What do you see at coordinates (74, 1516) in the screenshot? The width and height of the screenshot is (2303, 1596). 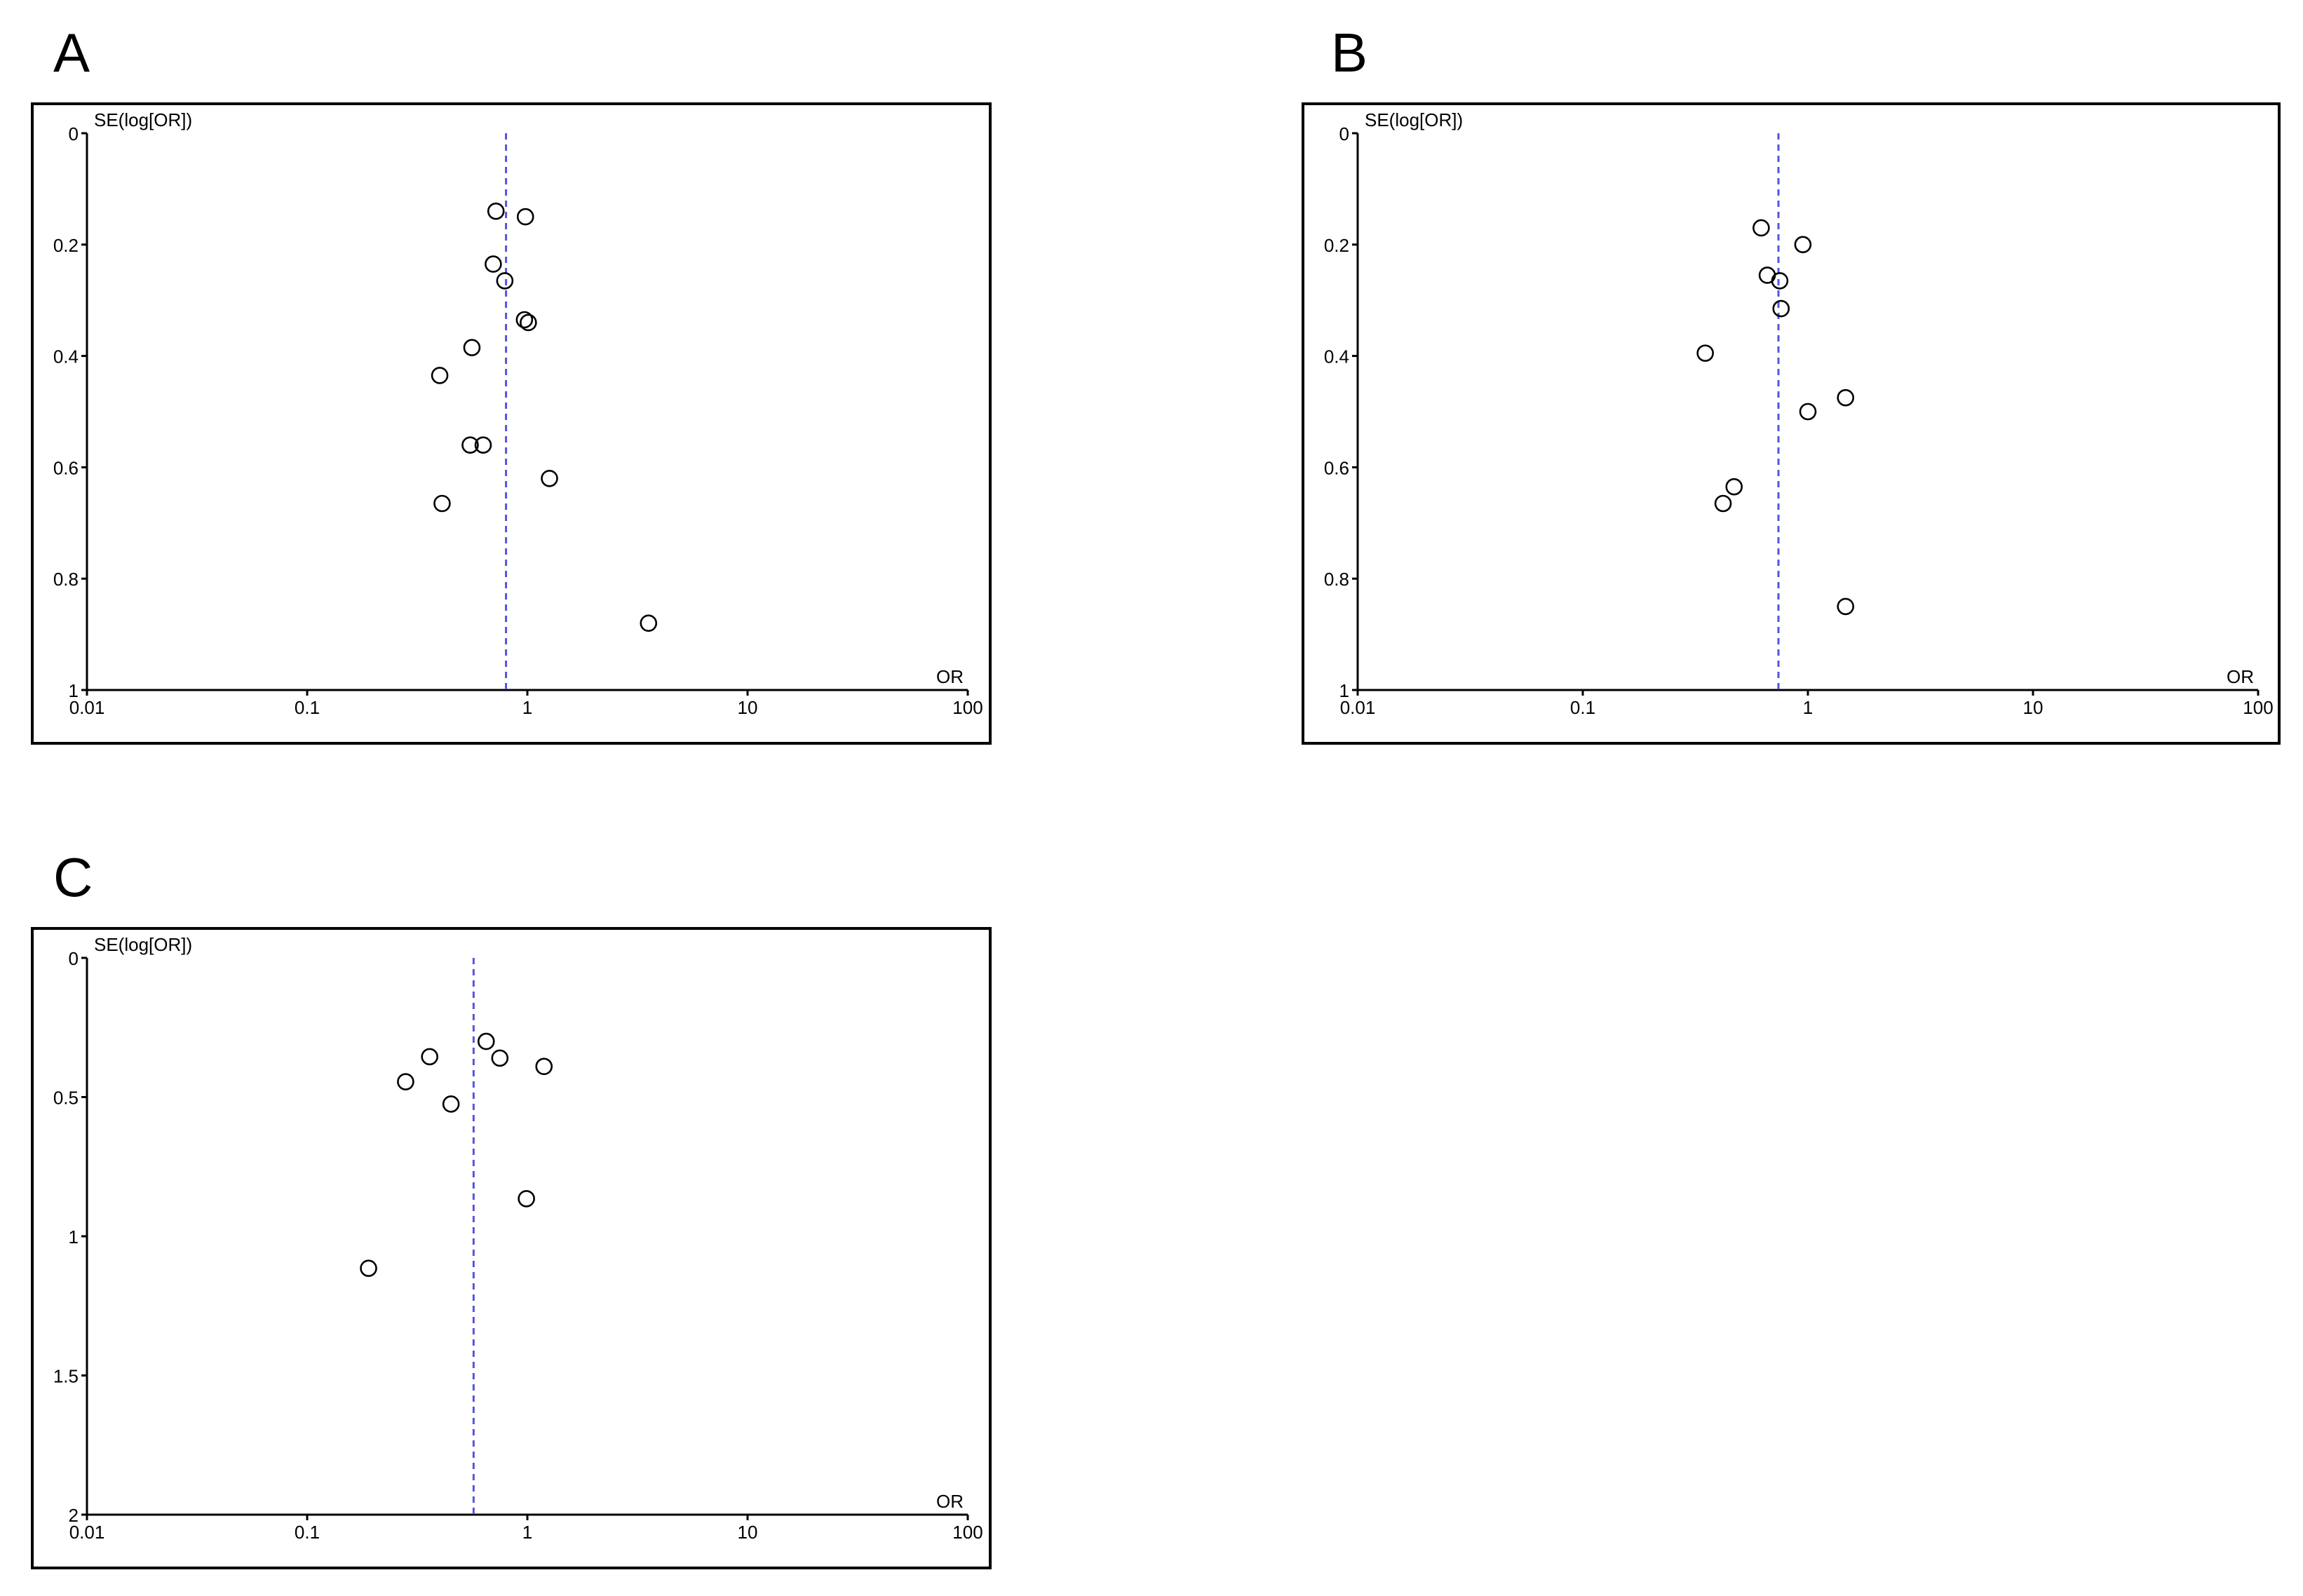 I see `y-tick-label: 2` at bounding box center [74, 1516].